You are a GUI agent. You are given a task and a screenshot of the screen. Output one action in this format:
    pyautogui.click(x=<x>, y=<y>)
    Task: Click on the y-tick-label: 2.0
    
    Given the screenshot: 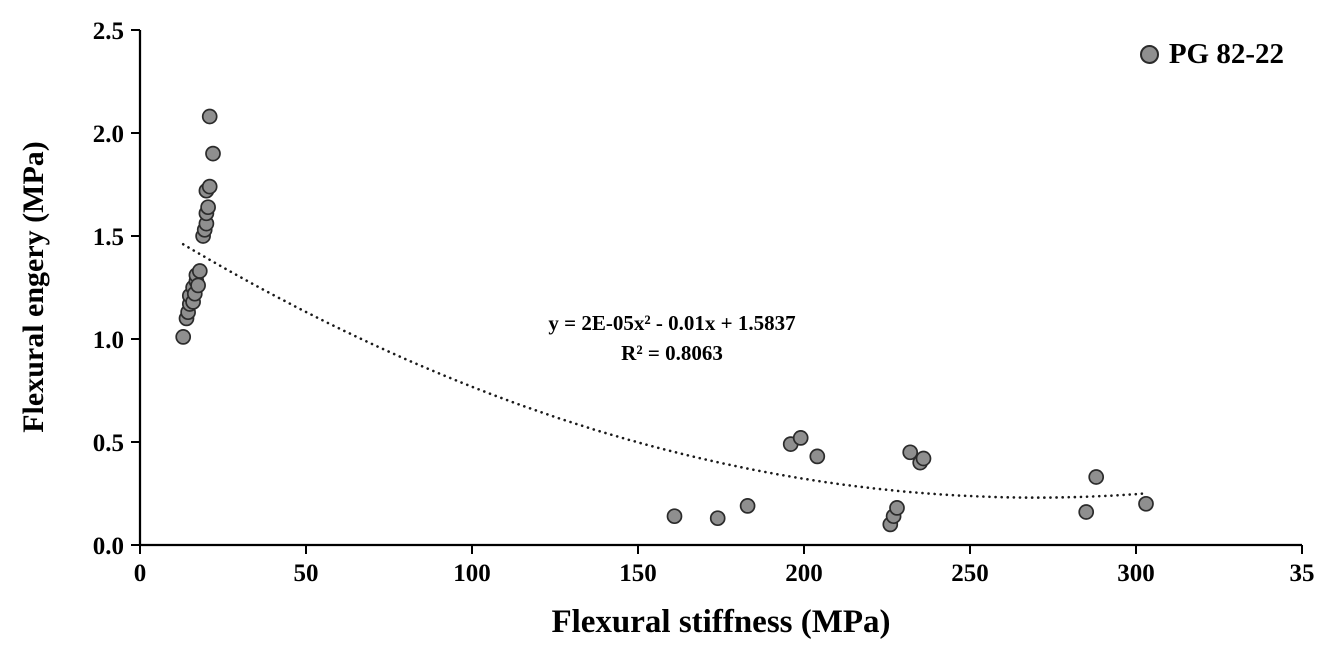 What is the action you would take?
    pyautogui.click(x=108, y=134)
    